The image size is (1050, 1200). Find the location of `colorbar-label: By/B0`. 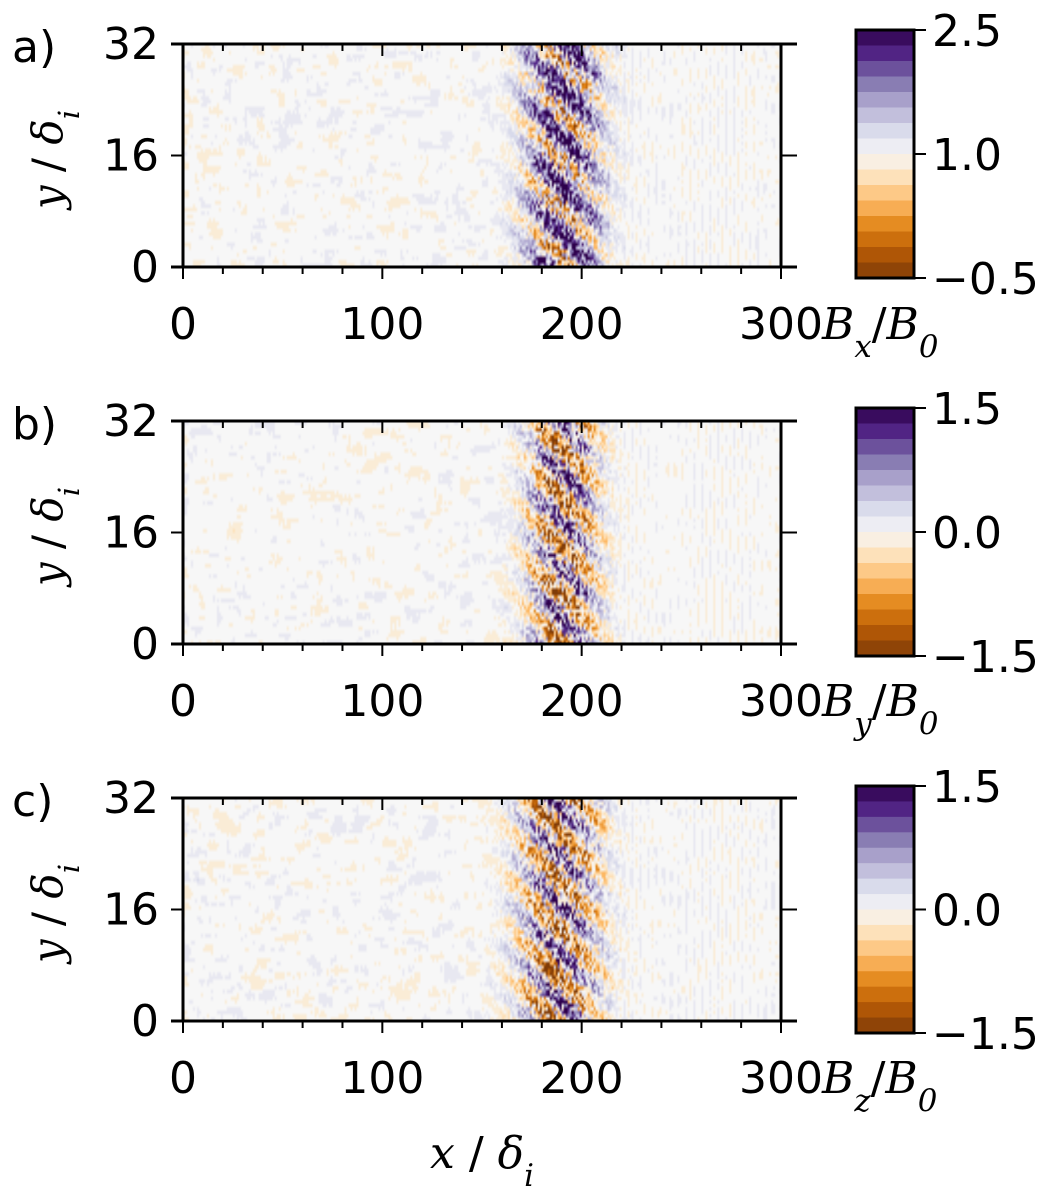

colorbar-label: By/B0 is located at coordinates (880, 709).